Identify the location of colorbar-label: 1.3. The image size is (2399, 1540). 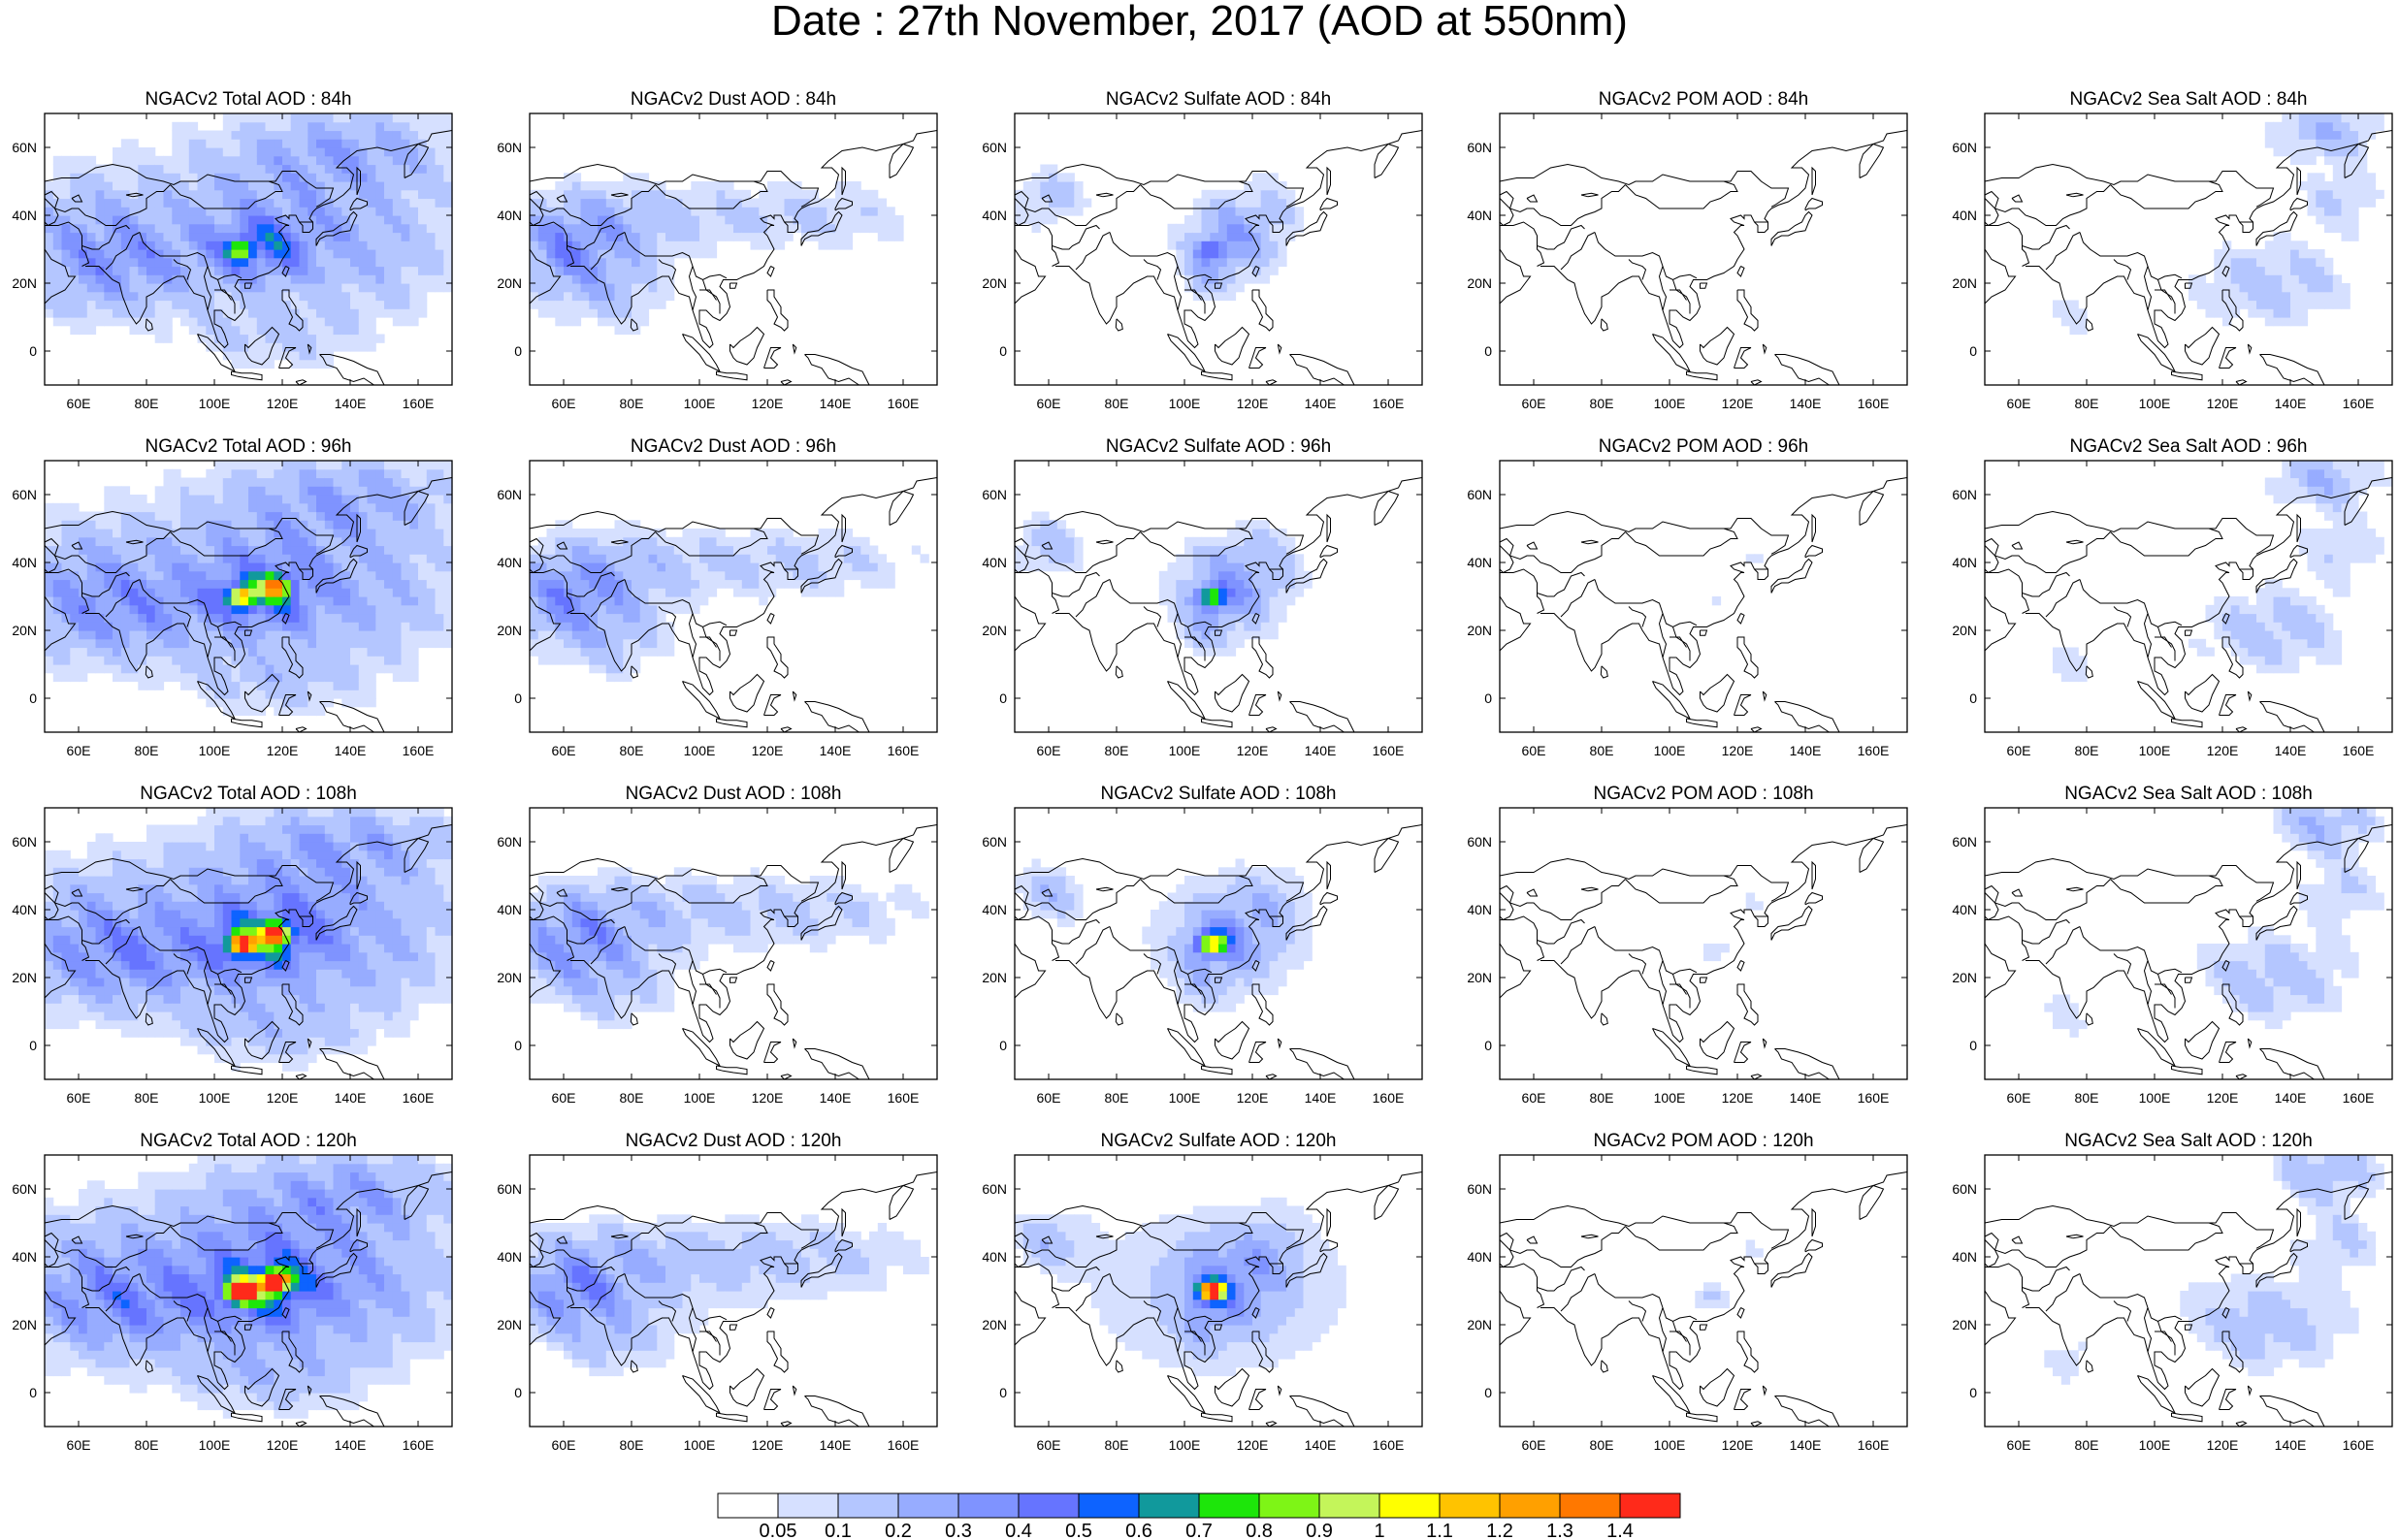
(1560, 1530).